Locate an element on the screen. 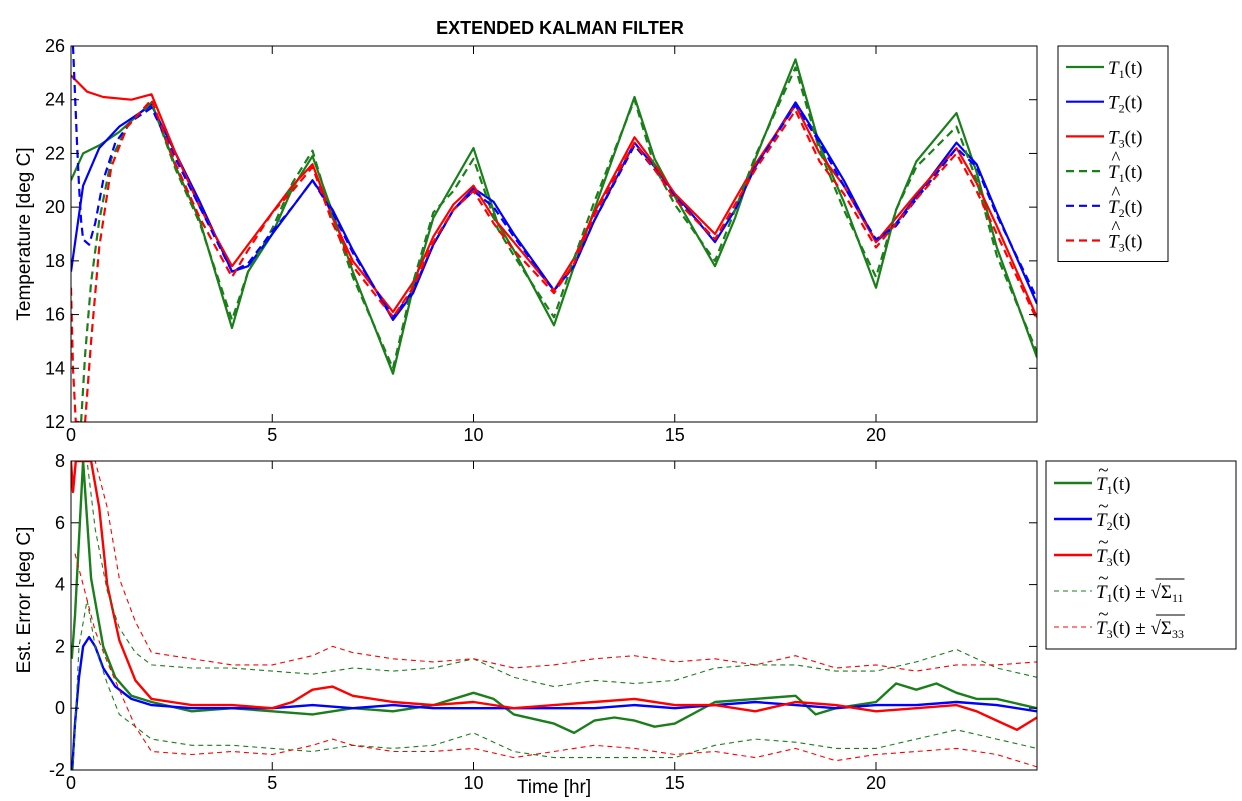 The width and height of the screenshot is (1242, 801). y-tick-label: 24 is located at coordinates (55, 100).